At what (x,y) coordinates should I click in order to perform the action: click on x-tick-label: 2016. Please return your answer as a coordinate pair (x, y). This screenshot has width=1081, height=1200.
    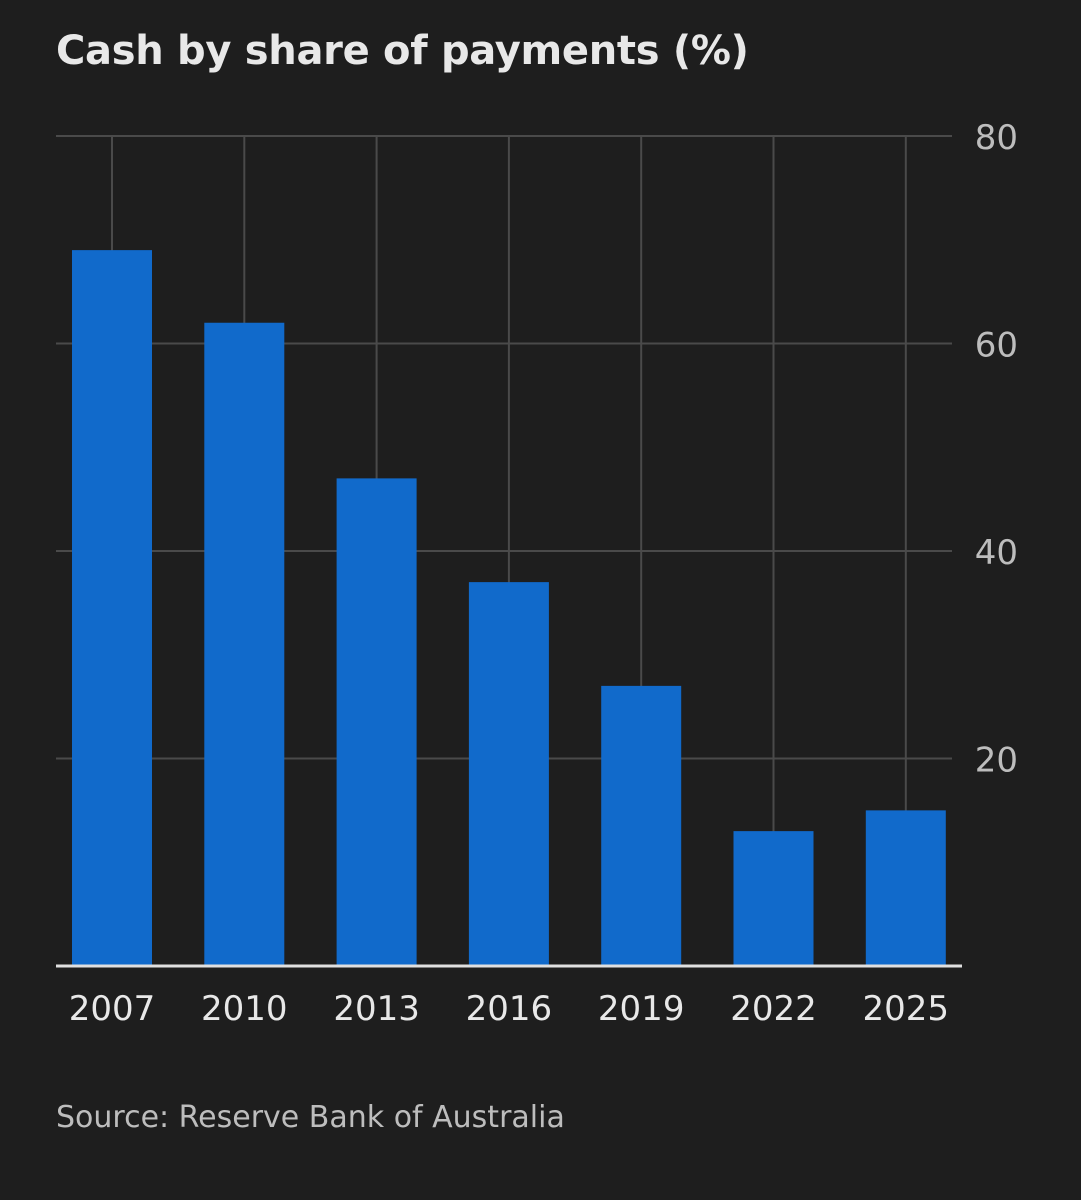
    Looking at the image, I should click on (509, 1009).